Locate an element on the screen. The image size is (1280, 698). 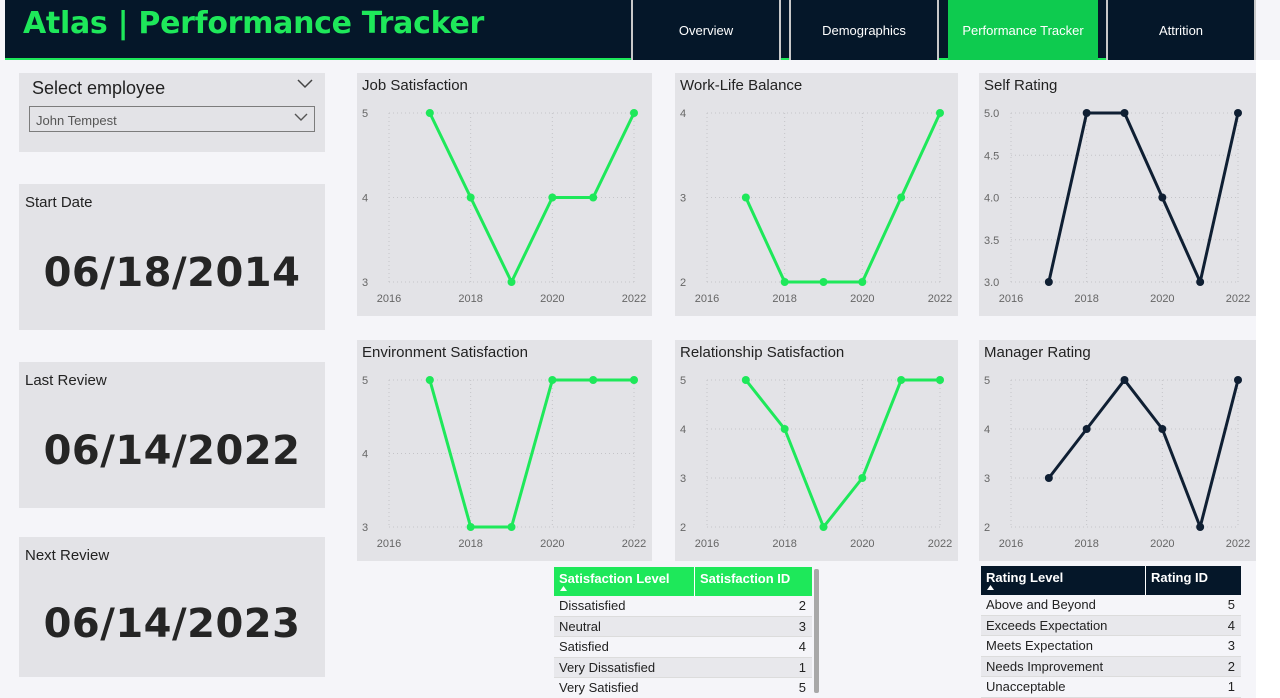
header-label: Rating ID is located at coordinates (1180, 577).